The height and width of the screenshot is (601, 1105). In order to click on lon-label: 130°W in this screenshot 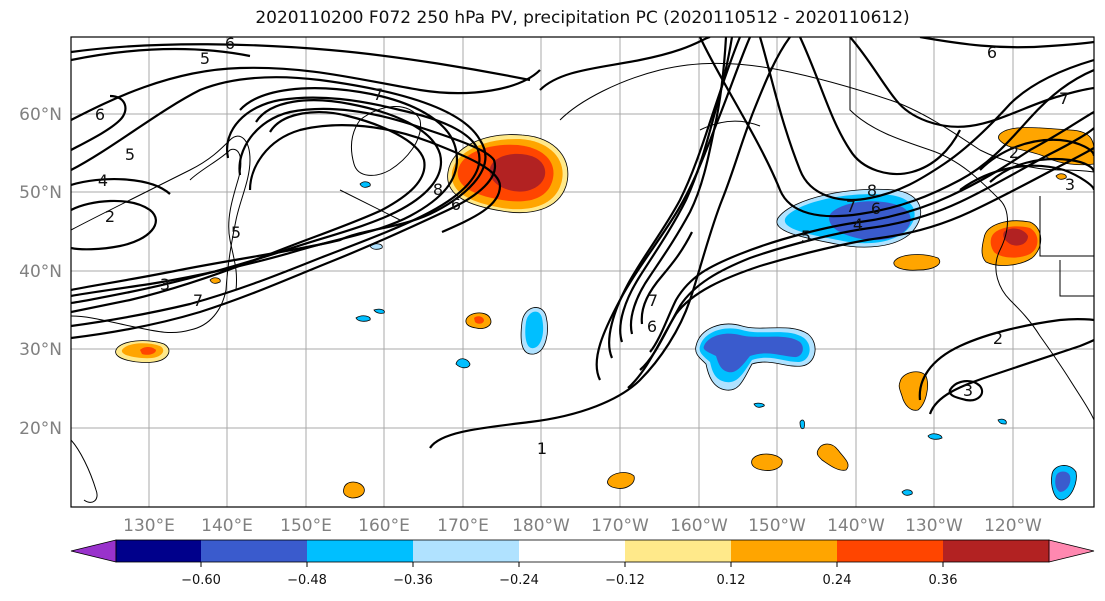, I will do `click(934, 526)`.